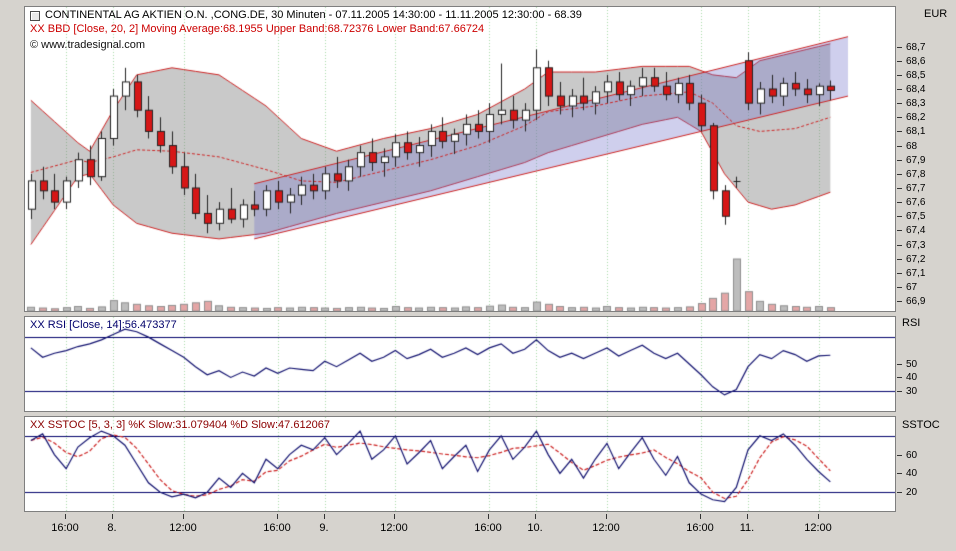  I want to click on price-tick-label: 68,7, so click(916, 47).